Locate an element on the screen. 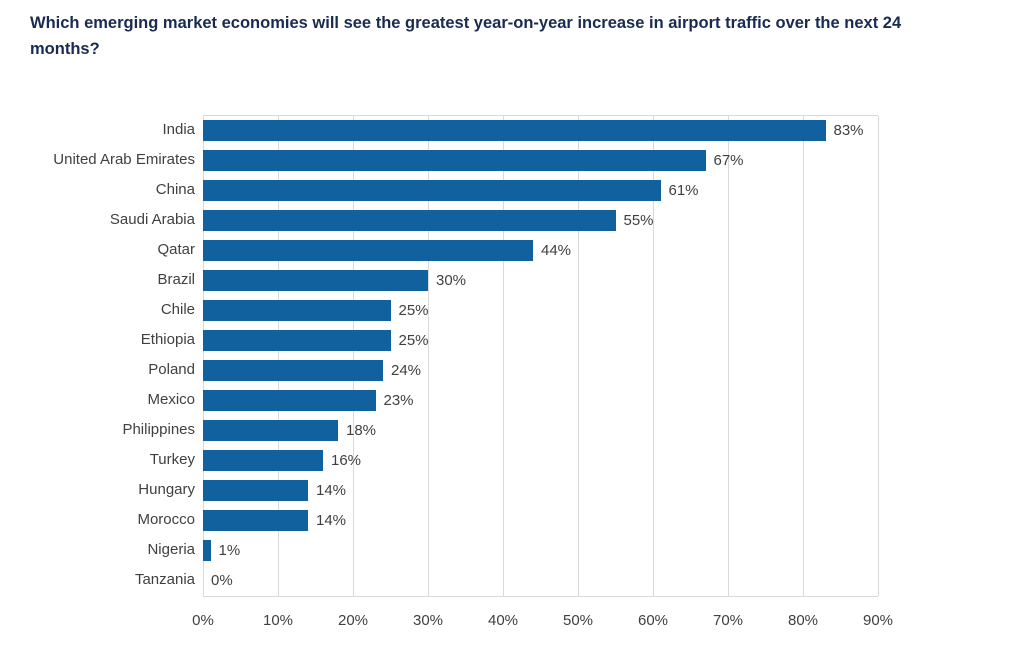 The width and height of the screenshot is (1024, 657). value-label: 83% is located at coordinates (848, 130).